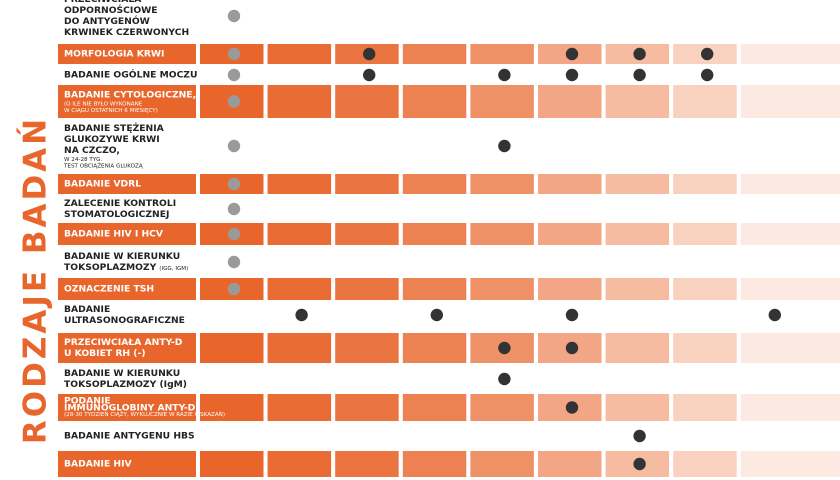 The image size is (840, 480). What do you see at coordinates (98, 464) in the screenshot?
I see `row-label: BADANIE HIV` at bounding box center [98, 464].